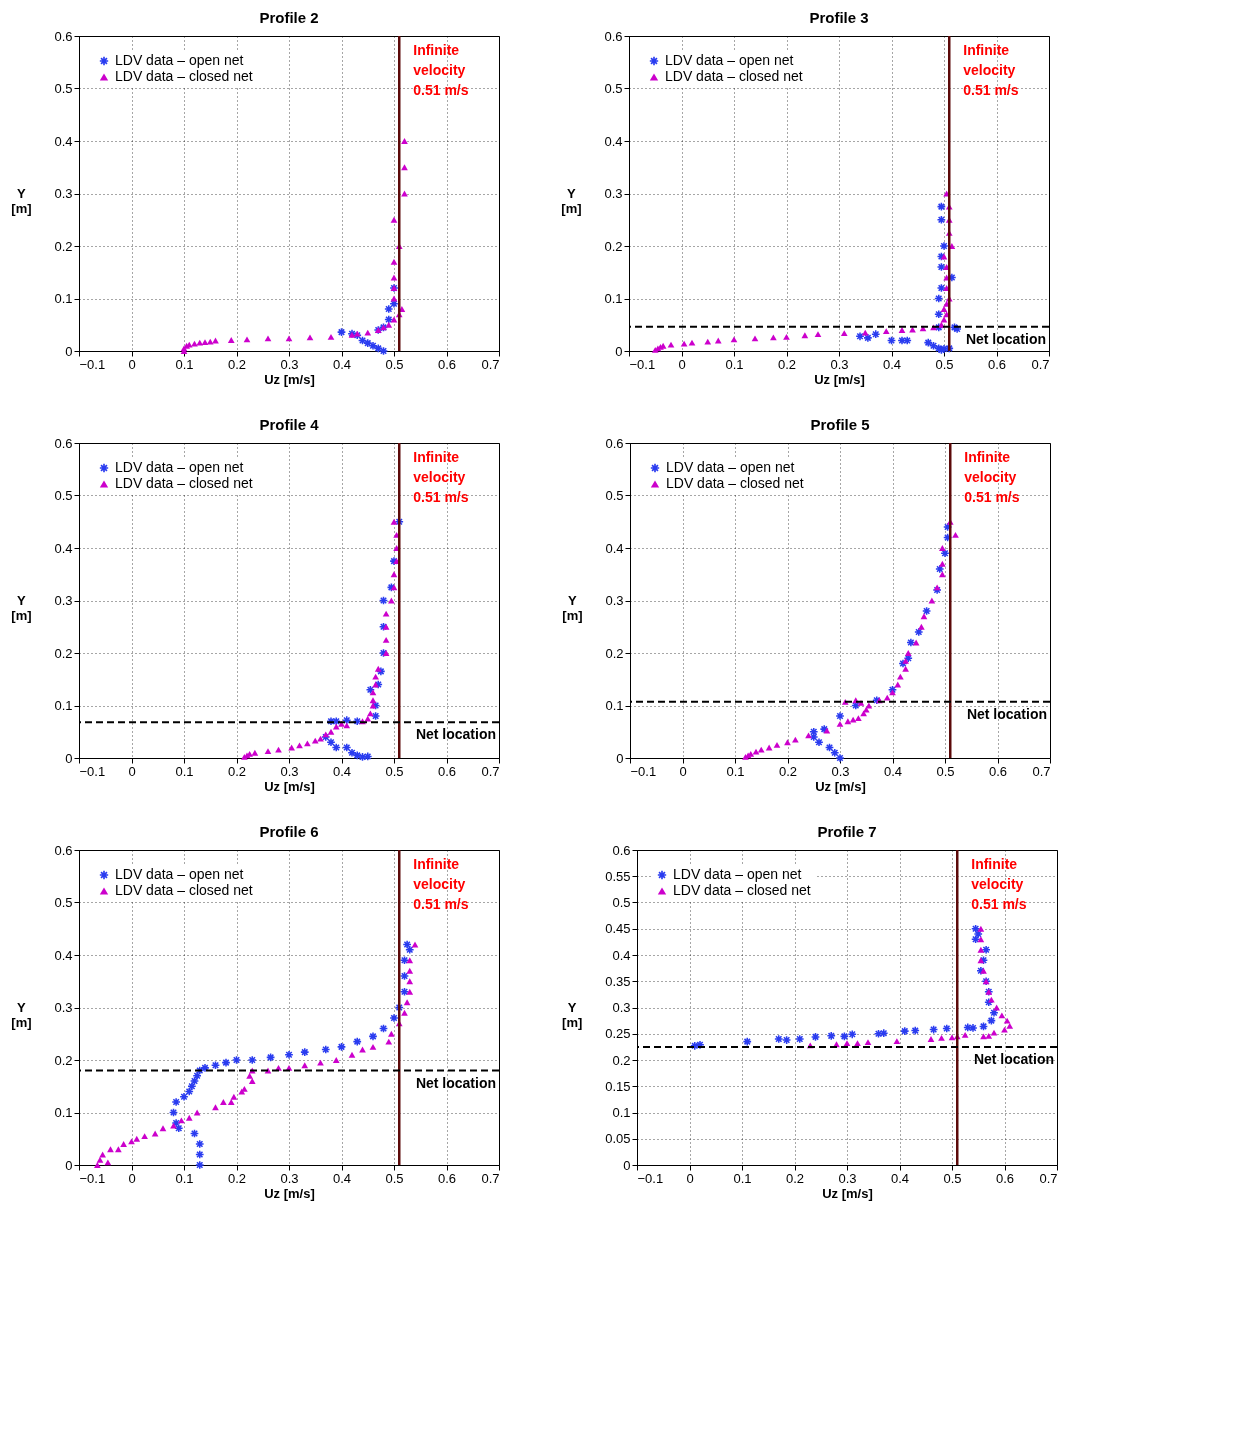 This screenshot has height=1454, width=1243. I want to click on chart-title: Profile 3, so click(839, 17).